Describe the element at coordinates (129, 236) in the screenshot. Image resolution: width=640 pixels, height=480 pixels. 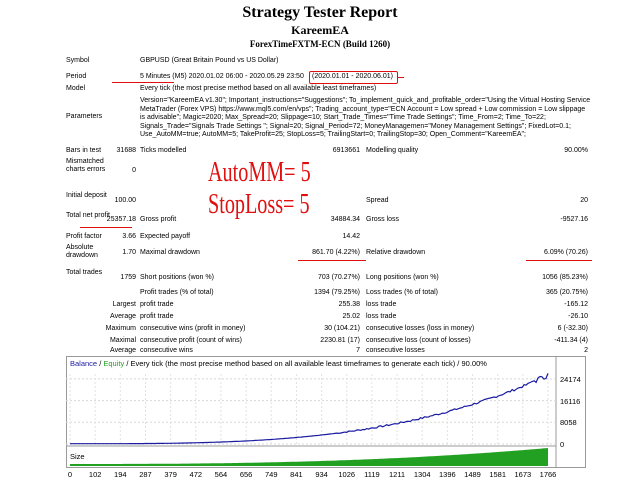
I see `profit-factor-value: 3.66` at that location.